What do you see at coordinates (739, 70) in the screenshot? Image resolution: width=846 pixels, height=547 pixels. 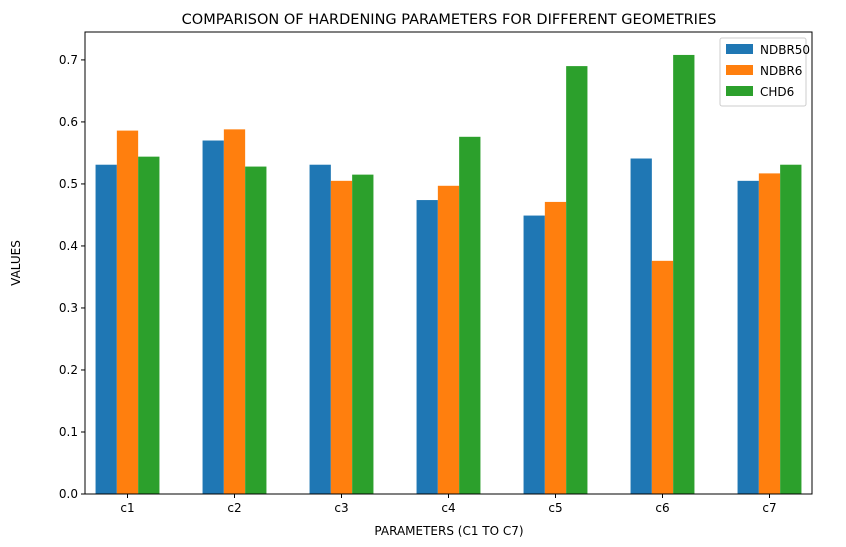 I see `legend-swatch-ndbr6` at bounding box center [739, 70].